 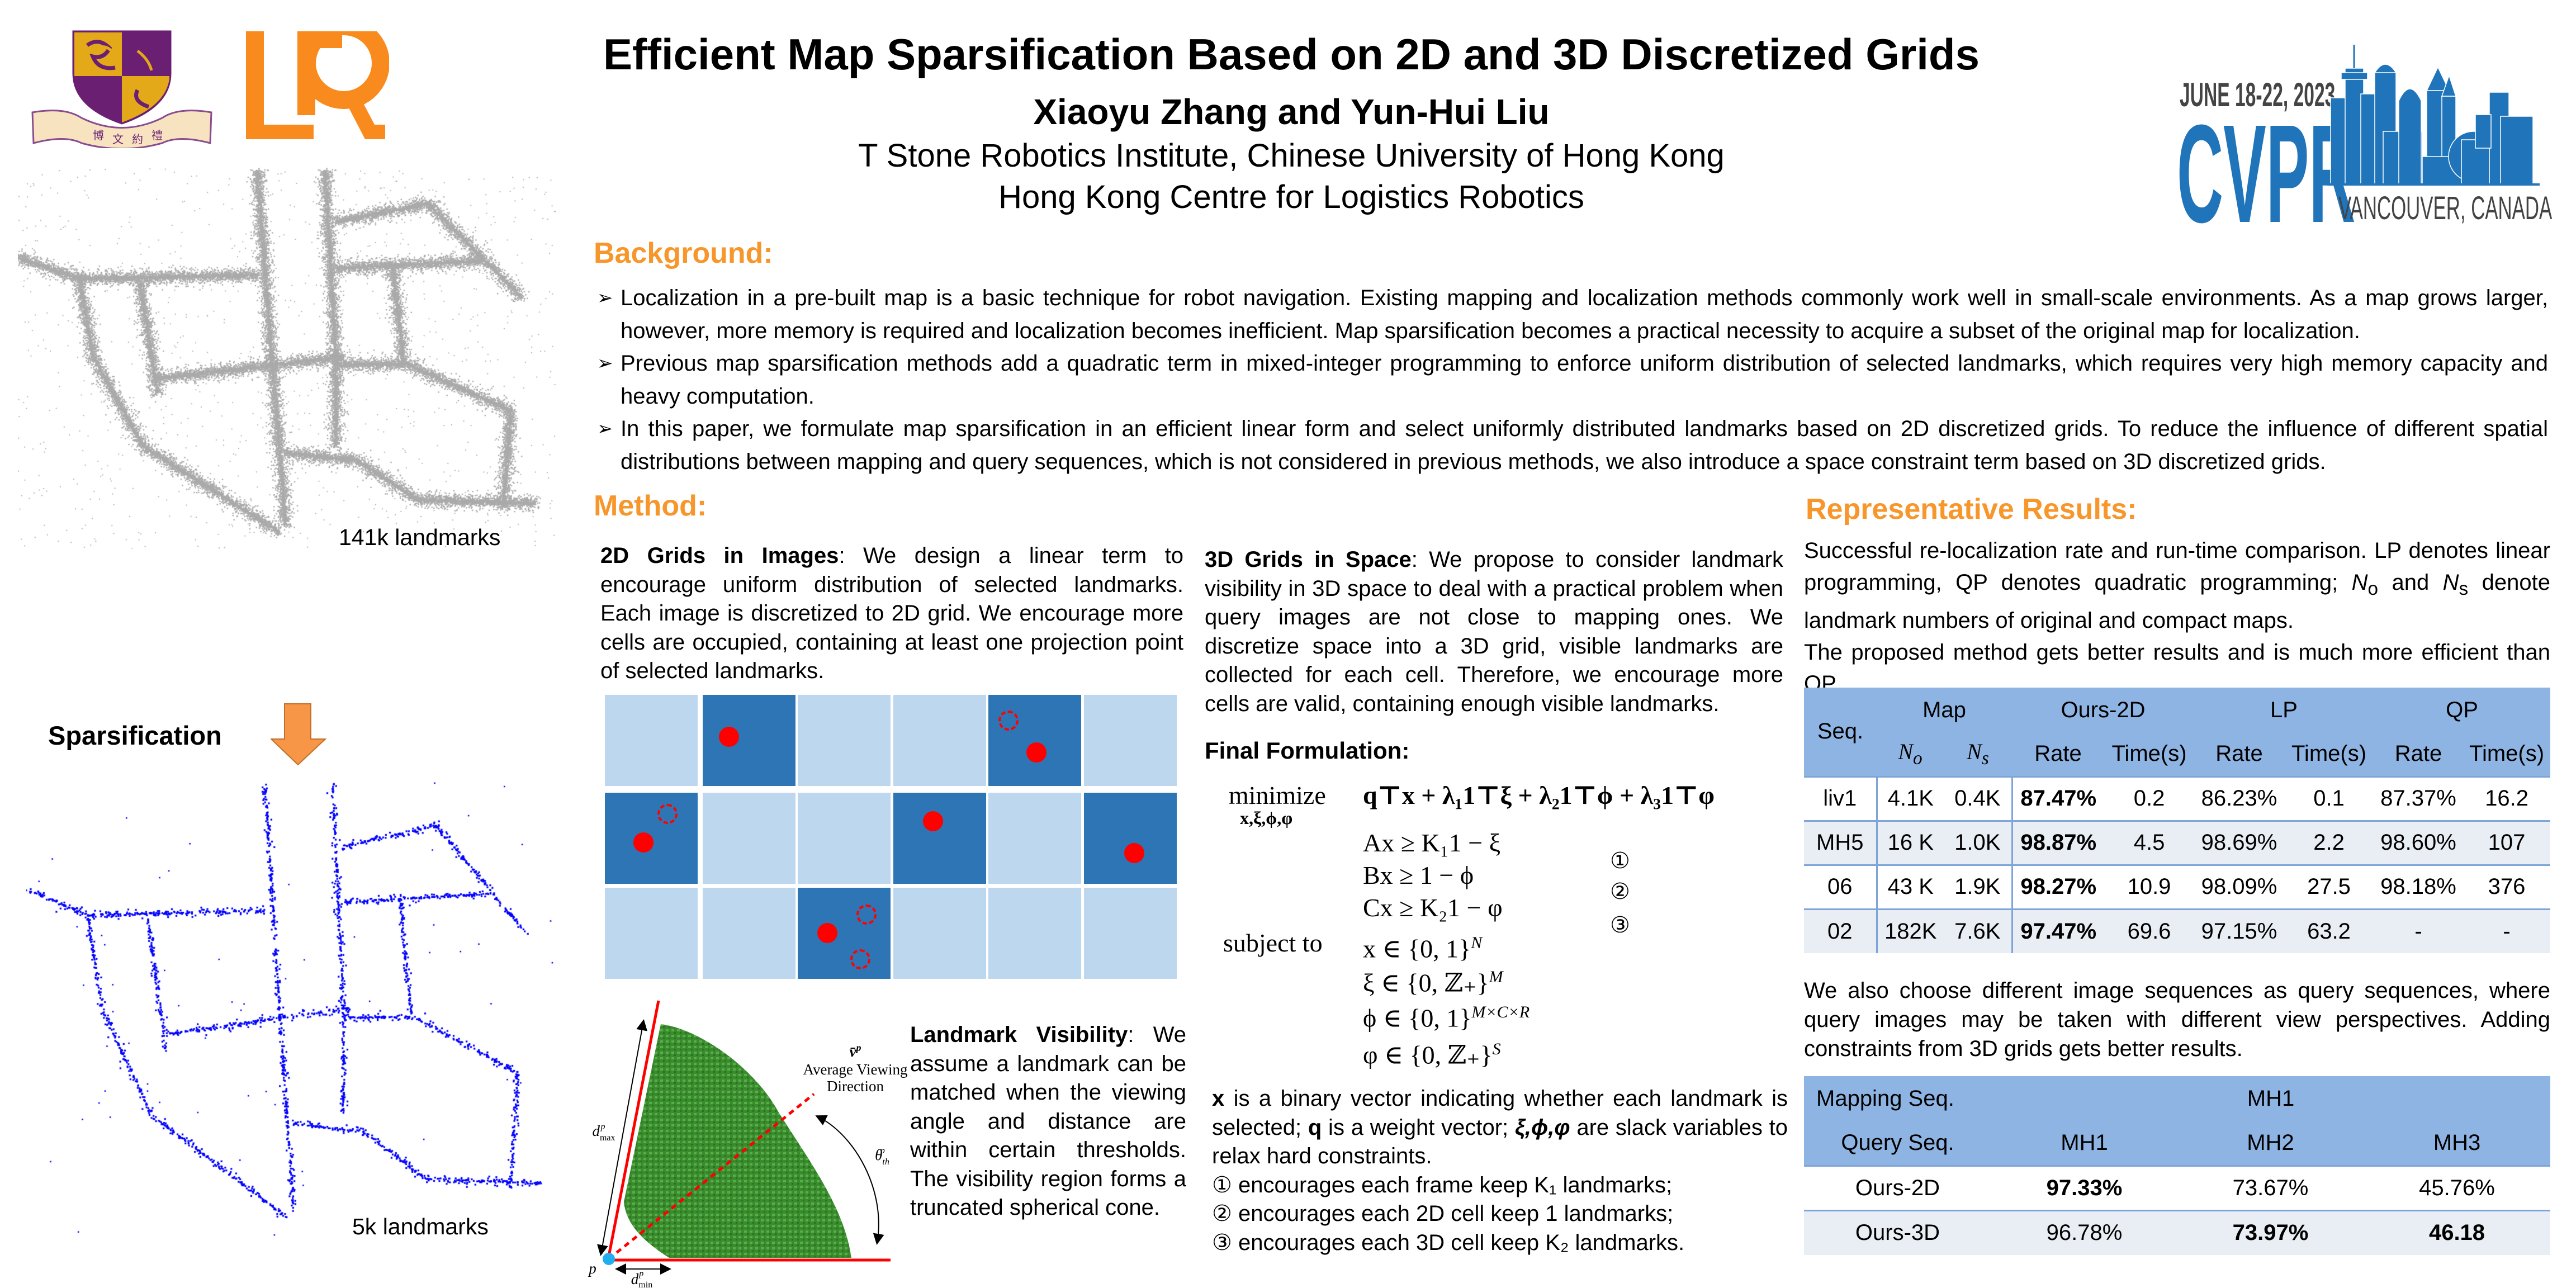 I want to click on var-x: x, so click(x=1218, y=1098).